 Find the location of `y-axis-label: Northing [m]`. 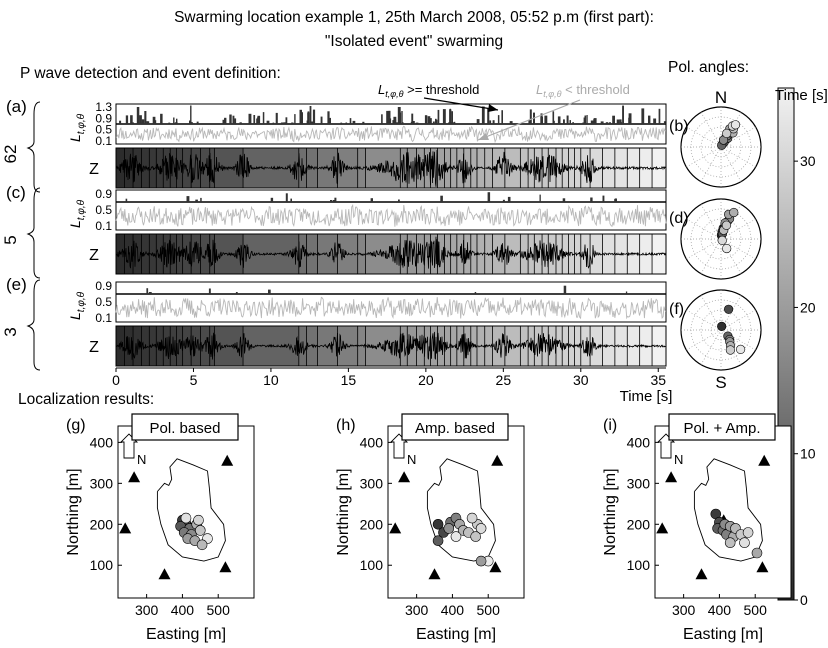

y-axis-label: Northing [m] is located at coordinates (343, 511).